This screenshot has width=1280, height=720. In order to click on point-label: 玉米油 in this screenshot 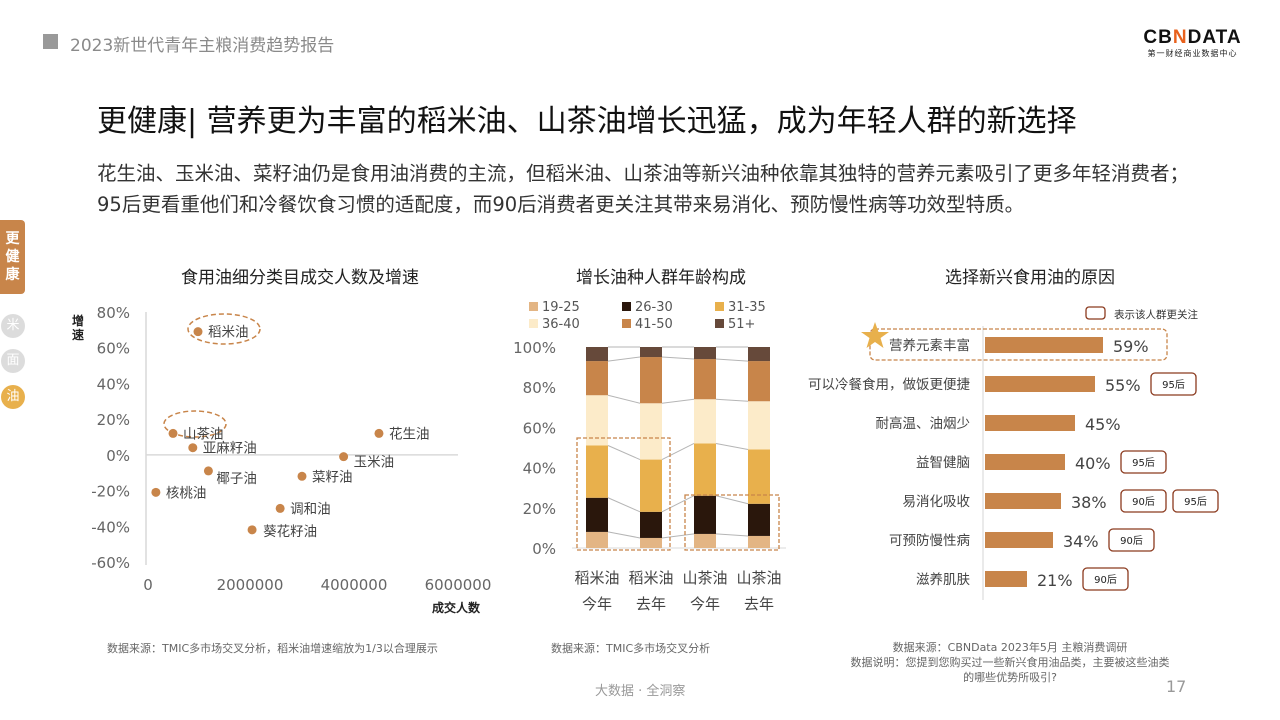, I will do `click(374, 463)`.